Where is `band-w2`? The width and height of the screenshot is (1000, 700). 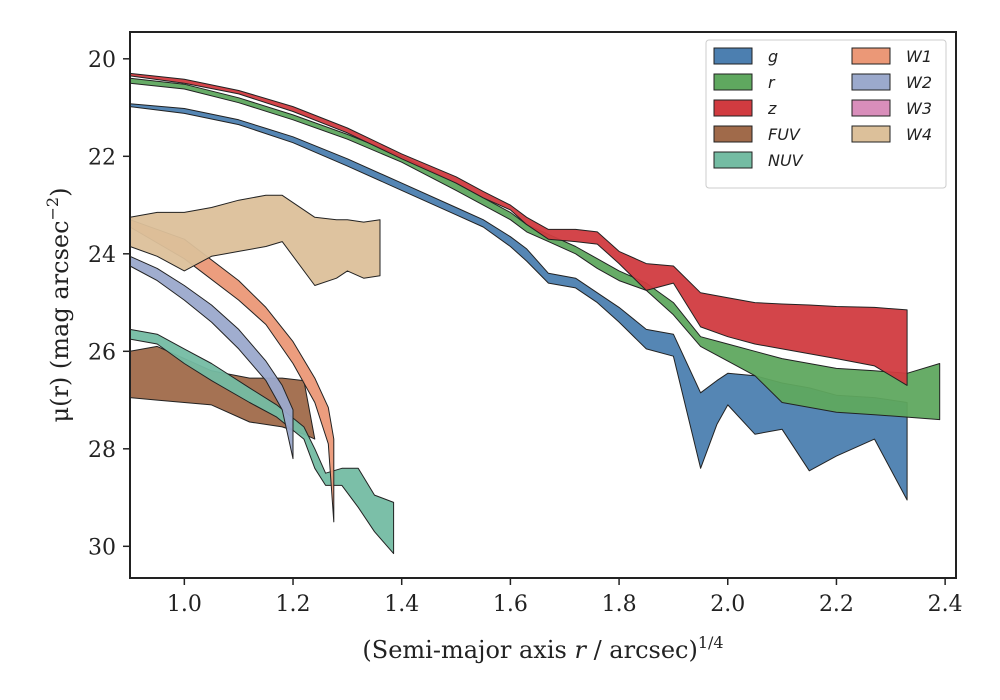
band-w2 is located at coordinates (211, 357).